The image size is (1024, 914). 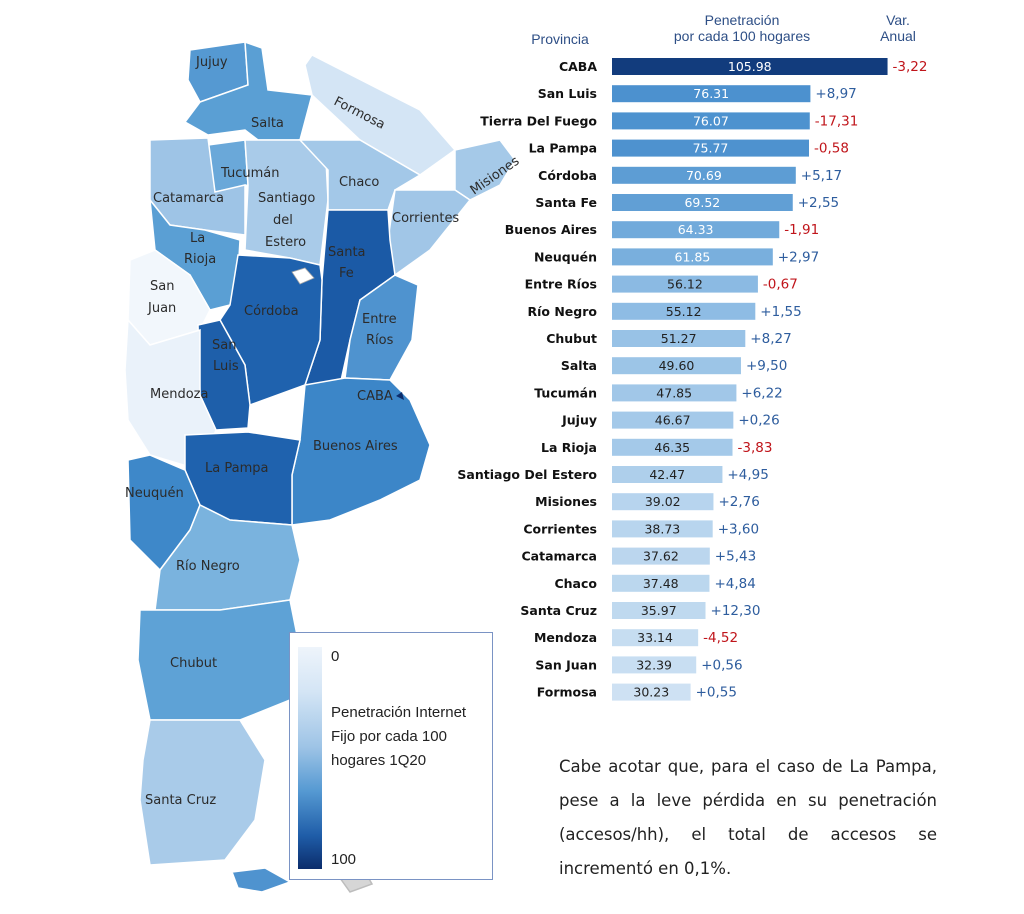 I want to click on label-larioja-2: Rioja, so click(x=200, y=259).